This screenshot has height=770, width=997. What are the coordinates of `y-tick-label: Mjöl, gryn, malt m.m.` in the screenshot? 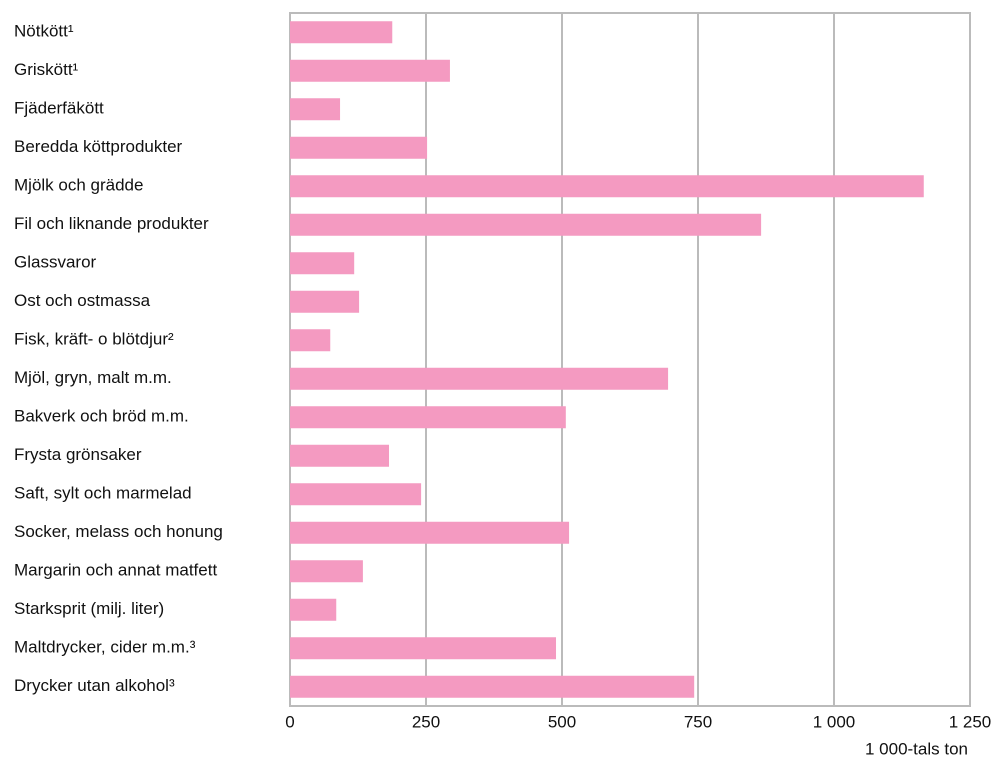 It's located at (93, 377).